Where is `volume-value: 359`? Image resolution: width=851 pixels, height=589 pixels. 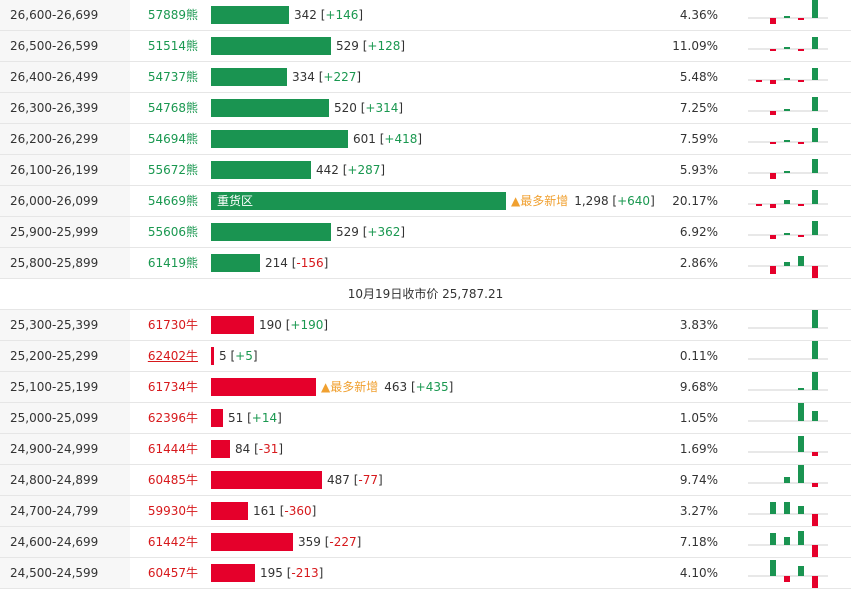 volume-value: 359 is located at coordinates (311, 542).